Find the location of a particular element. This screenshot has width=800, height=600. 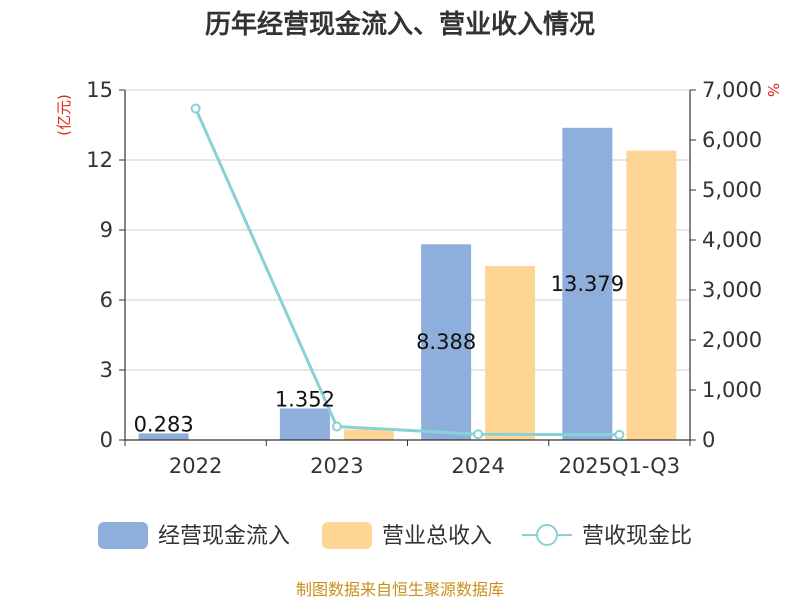

cash-inflow-data-label: 1.352 is located at coordinates (305, 399).